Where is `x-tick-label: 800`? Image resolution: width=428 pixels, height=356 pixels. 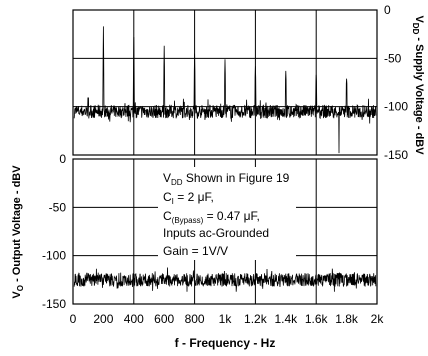 x-tick-label: 800 is located at coordinates (195, 319).